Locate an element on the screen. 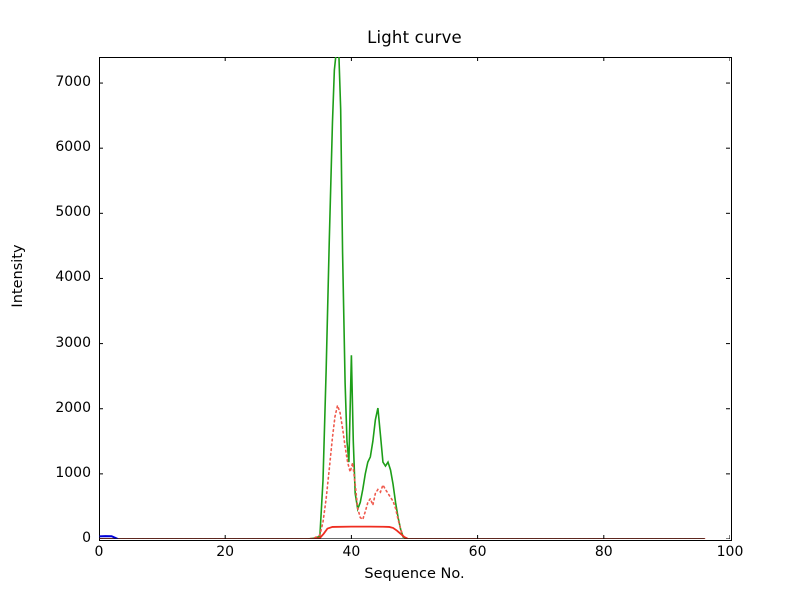 The height and width of the screenshot is (600, 800). x-tick-label: 80 is located at coordinates (603, 552).